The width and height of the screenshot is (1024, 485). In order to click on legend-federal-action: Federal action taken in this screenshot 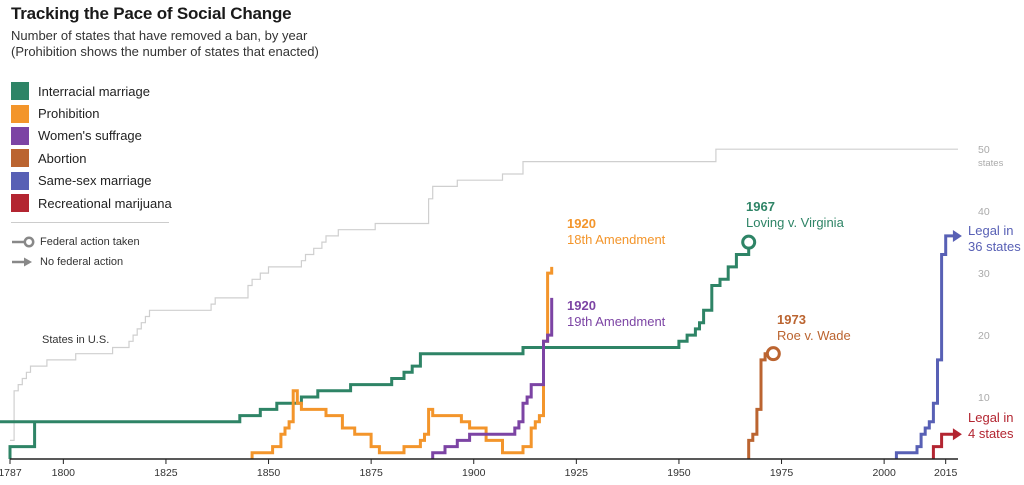, I will do `click(75, 242)`.